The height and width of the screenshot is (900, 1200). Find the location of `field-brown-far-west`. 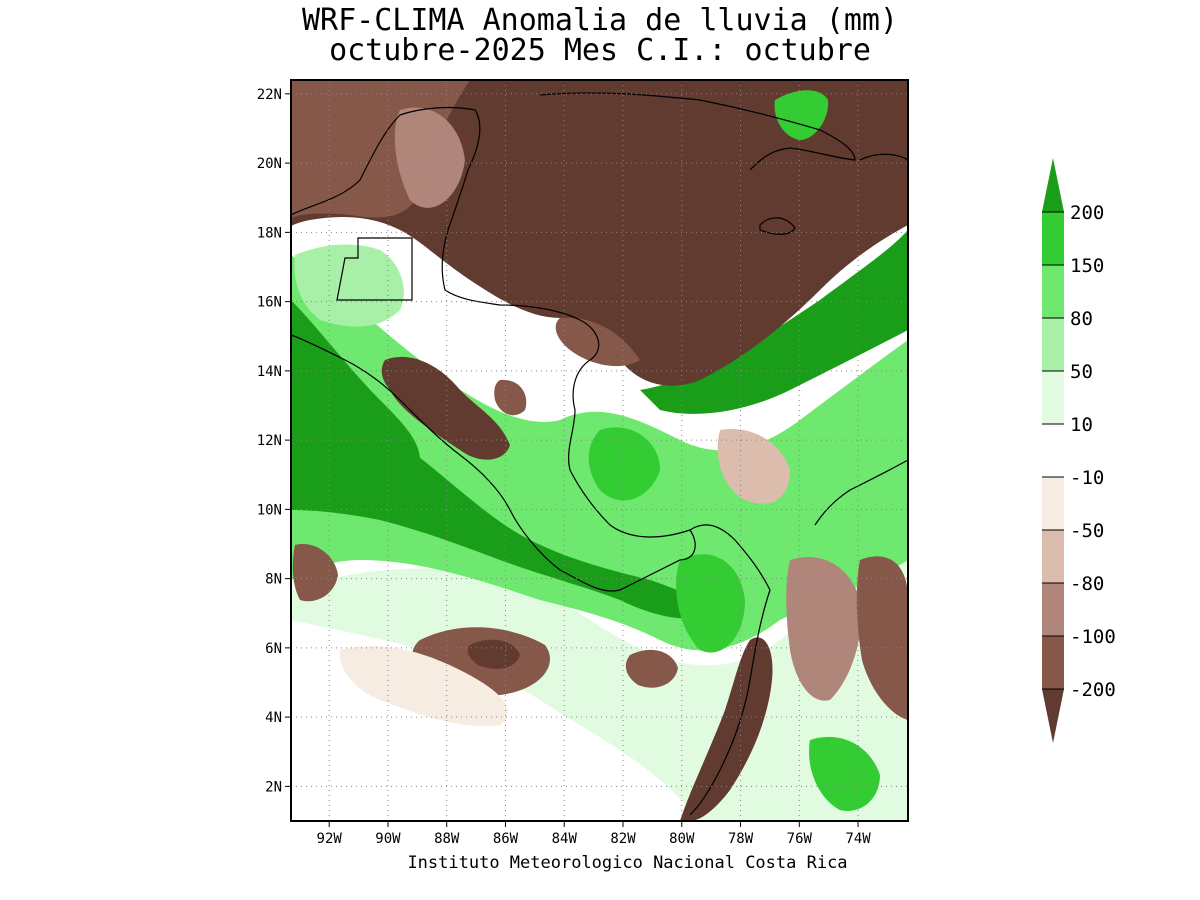

field-brown-far-west is located at coordinates (315, 573).